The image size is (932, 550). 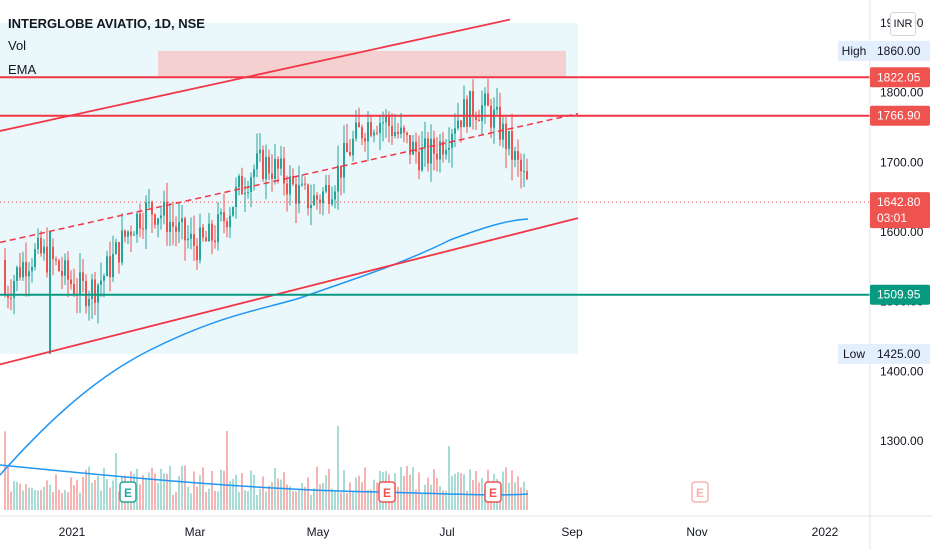 I want to click on upper-trend-line, so click(x=255, y=75).